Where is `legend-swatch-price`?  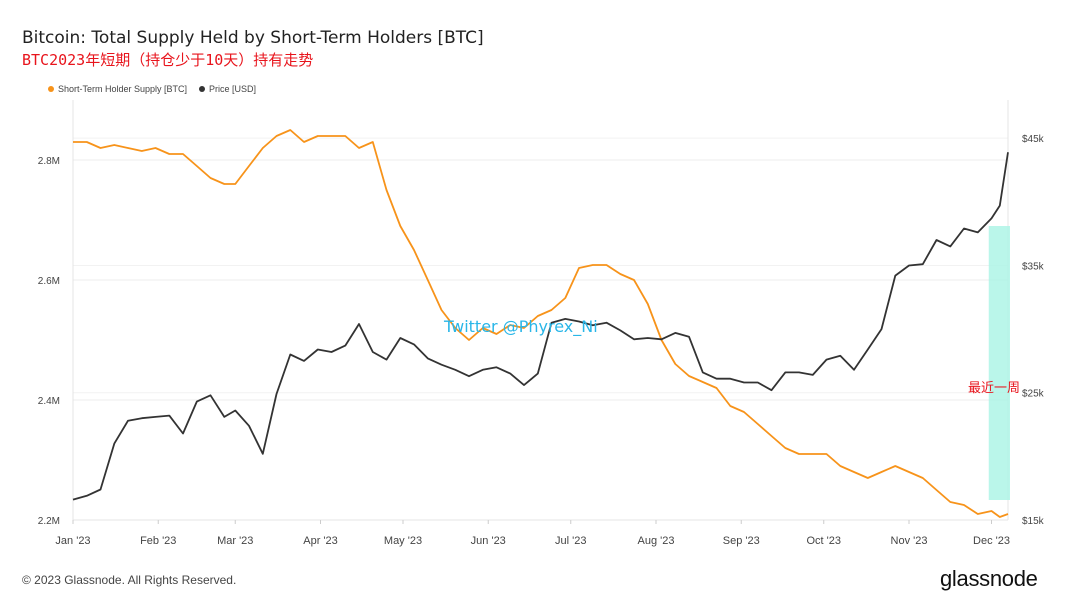 legend-swatch-price is located at coordinates (202, 89).